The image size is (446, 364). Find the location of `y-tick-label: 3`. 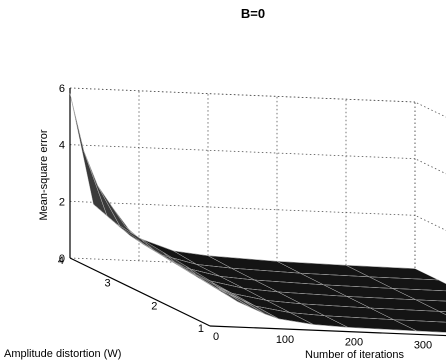

y-tick-label: 3 is located at coordinates (108, 284).